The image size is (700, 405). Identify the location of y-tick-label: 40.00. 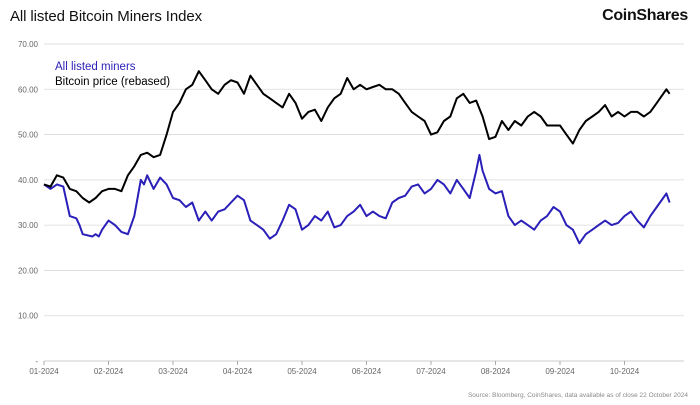
(28, 180).